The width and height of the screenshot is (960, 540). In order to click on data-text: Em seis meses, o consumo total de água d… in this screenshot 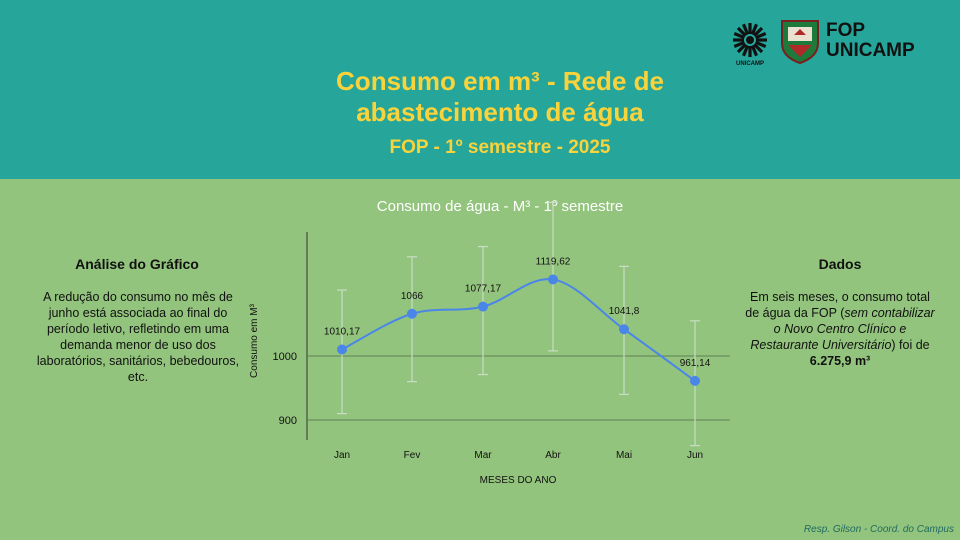, I will do `click(840, 329)`.